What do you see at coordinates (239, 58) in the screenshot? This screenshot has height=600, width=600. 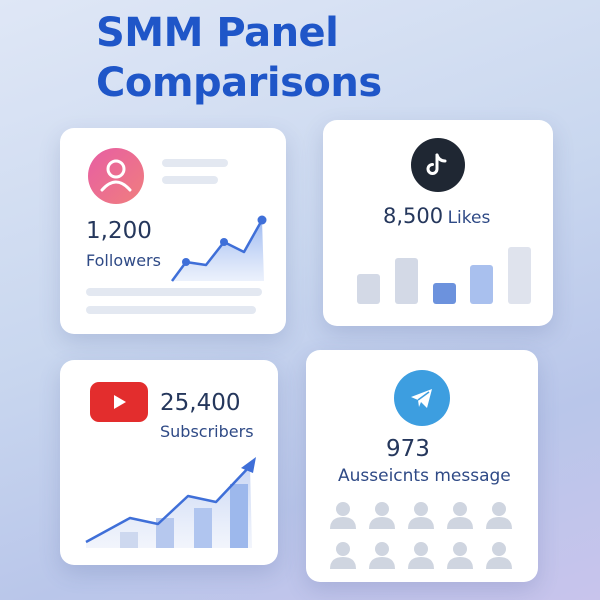 I see `page-title: SMM Panel Comparisons` at bounding box center [239, 58].